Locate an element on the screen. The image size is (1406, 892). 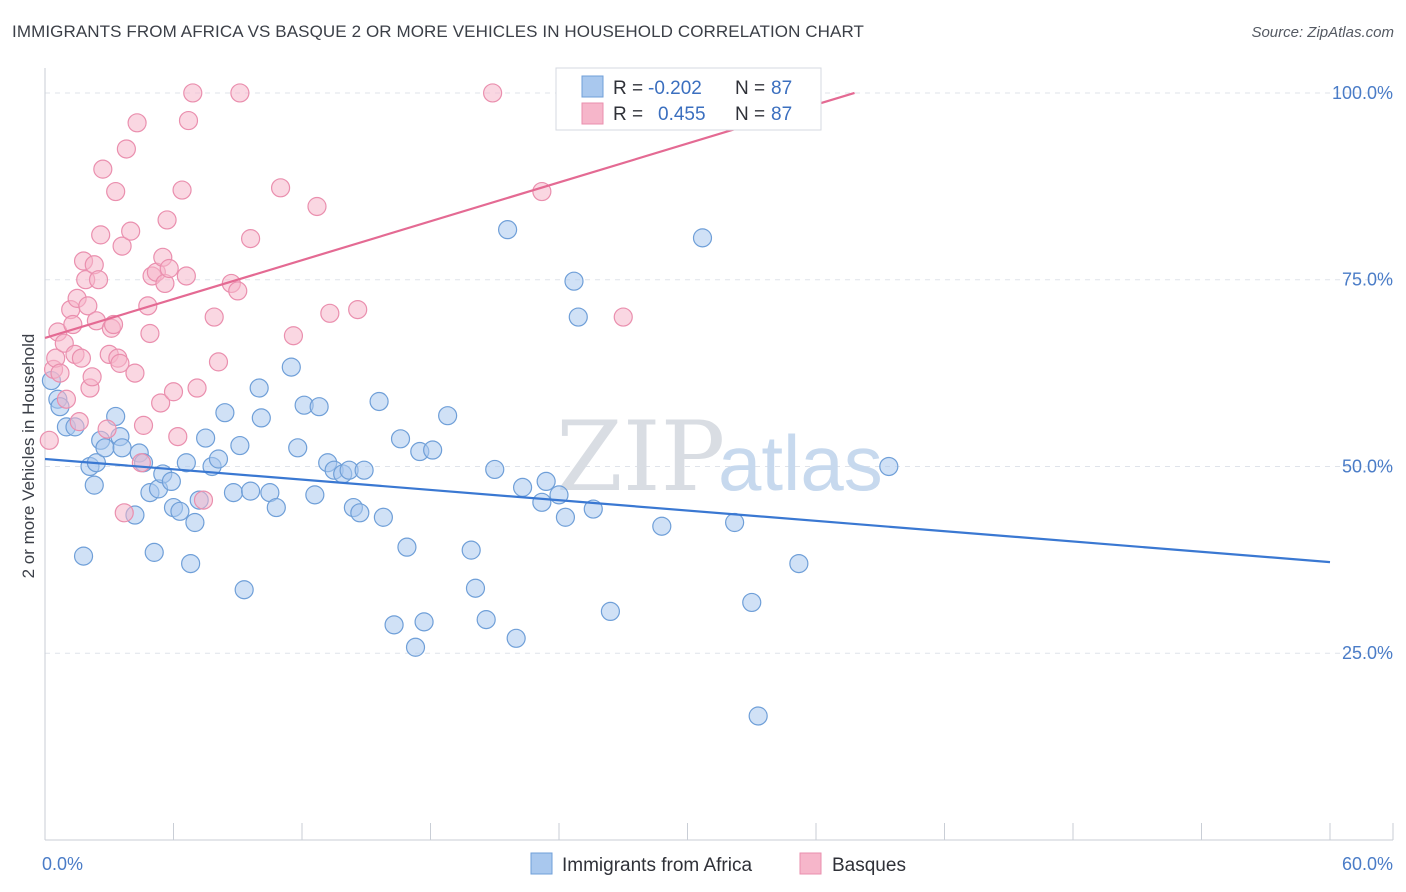
legend-r-label-pink: R = is located at coordinates (628, 114).